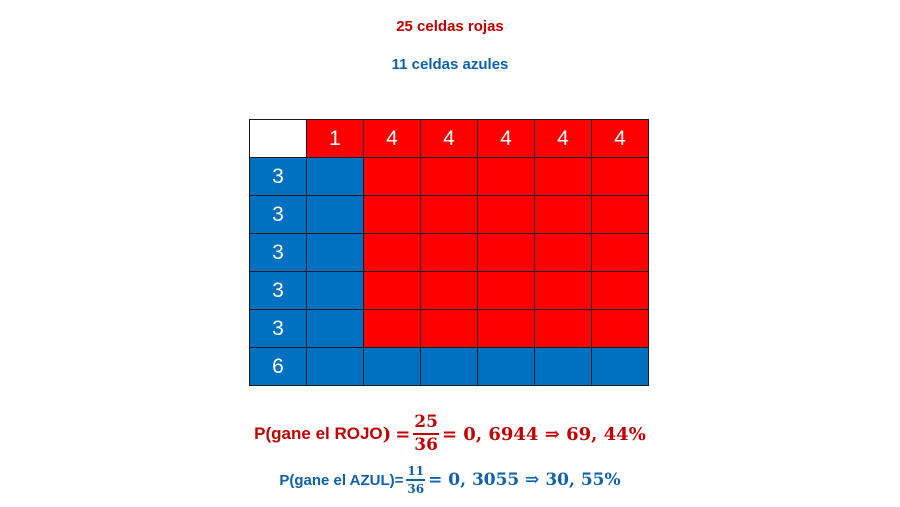 The image size is (900, 507). Describe the element at coordinates (341, 480) in the screenshot. I see `blue-formula-label: P(gane el AZUL)=` at that location.